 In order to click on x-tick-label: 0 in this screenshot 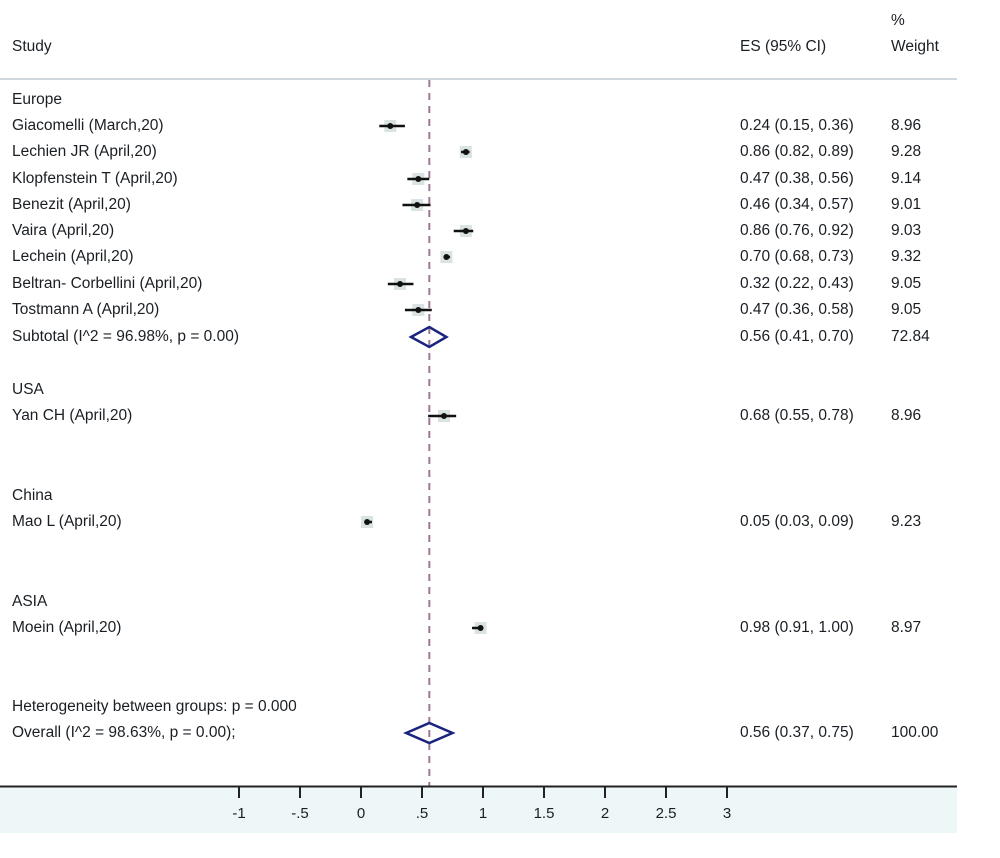, I will do `click(361, 813)`.